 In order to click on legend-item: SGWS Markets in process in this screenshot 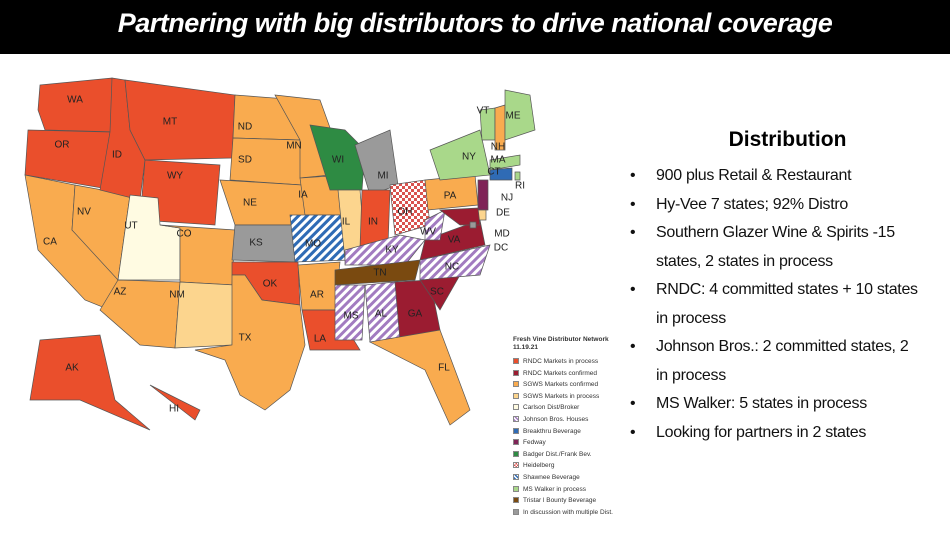, I will do `click(563, 398)`.